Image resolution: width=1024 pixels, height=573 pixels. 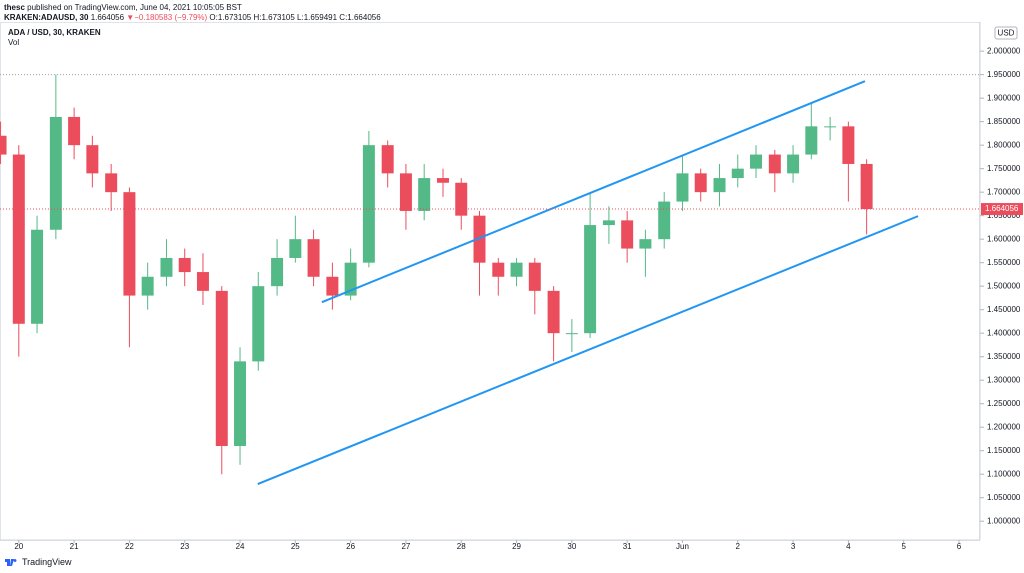 What do you see at coordinates (738, 546) in the screenshot?
I see `x-tick-label: 2` at bounding box center [738, 546].